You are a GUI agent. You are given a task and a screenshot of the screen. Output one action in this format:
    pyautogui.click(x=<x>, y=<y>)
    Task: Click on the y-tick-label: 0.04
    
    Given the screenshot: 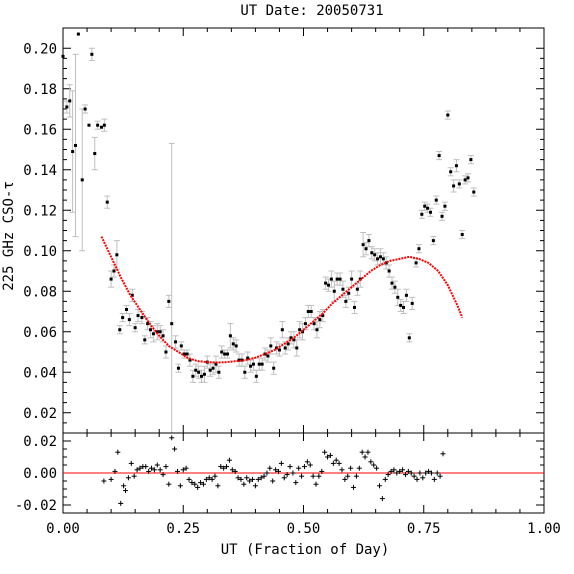 What is the action you would take?
    pyautogui.click(x=40, y=373)
    